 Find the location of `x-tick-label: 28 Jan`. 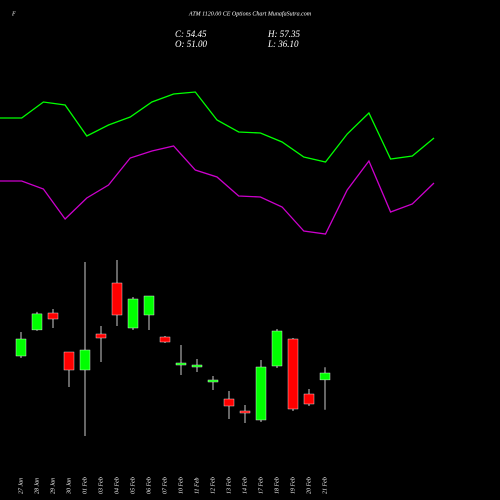

x-tick-label: 28 Jan is located at coordinates (37, 486).